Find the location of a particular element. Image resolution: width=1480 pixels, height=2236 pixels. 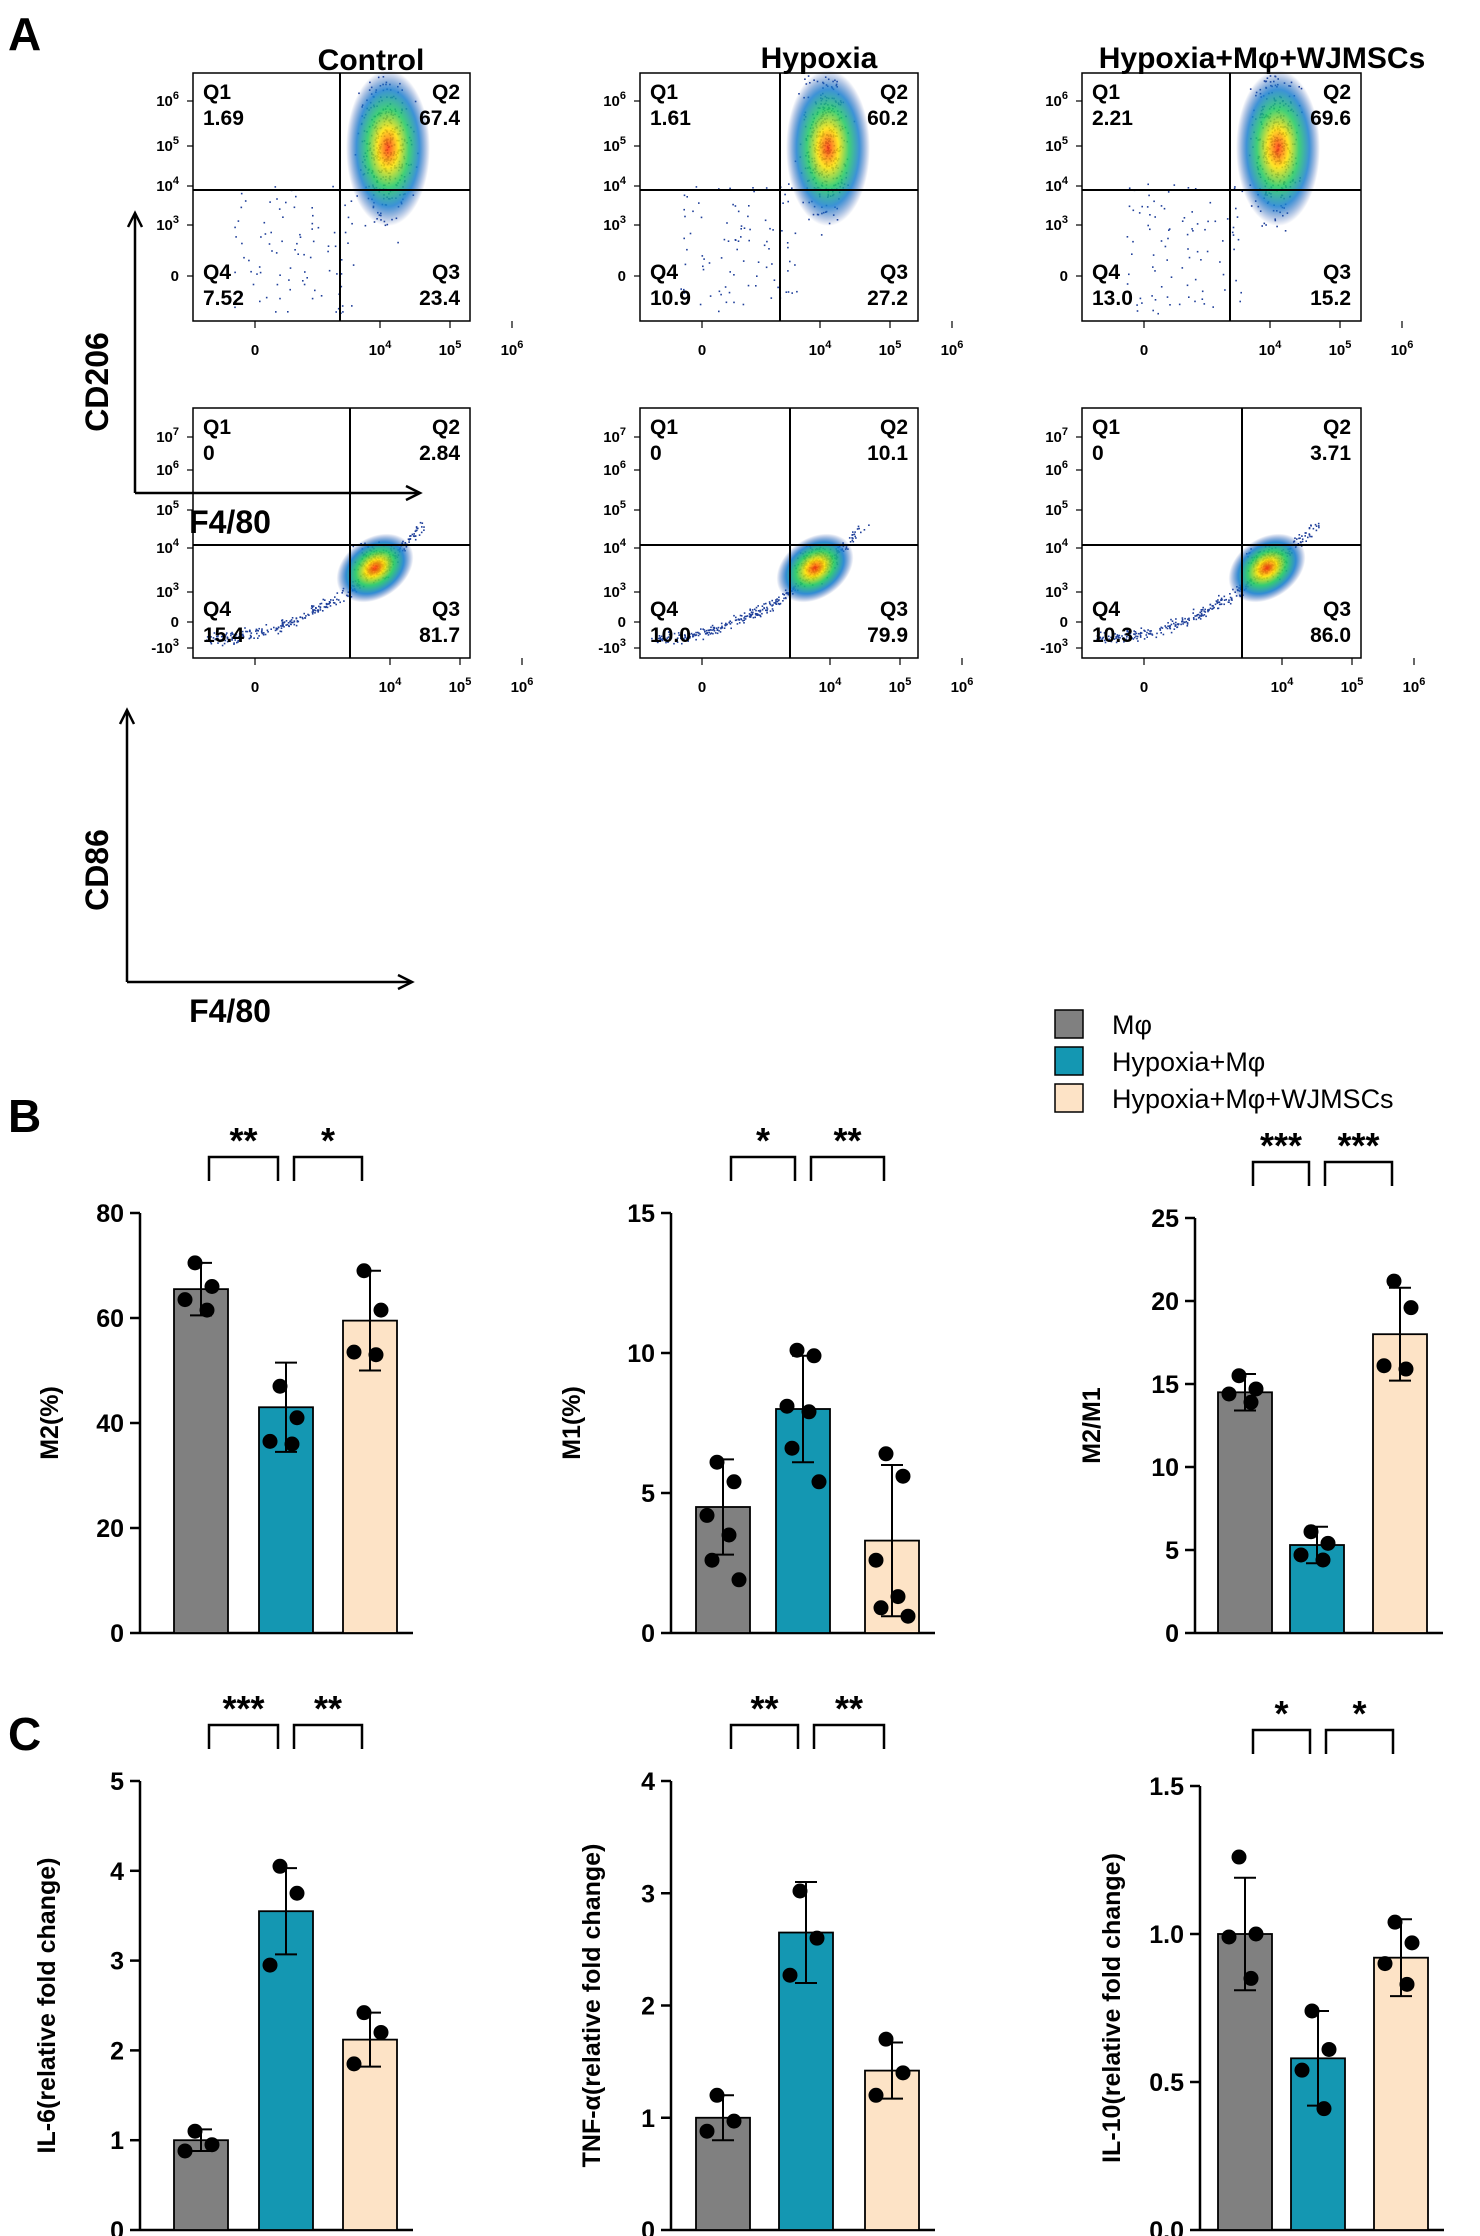

flow-y-tick-label: 10³ is located at coordinates (1056, 591).